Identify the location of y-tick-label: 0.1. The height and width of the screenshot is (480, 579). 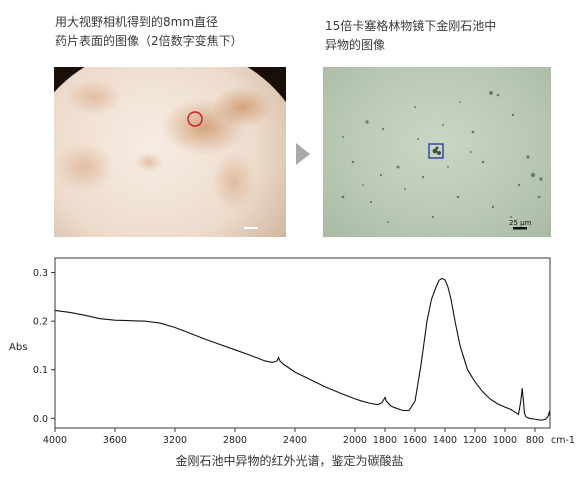
(40, 370).